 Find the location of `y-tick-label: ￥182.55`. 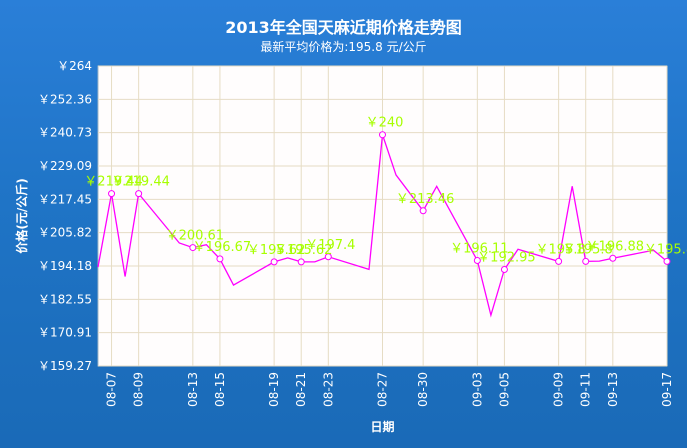

y-tick-label: ￥182.55 is located at coordinates (65, 299).